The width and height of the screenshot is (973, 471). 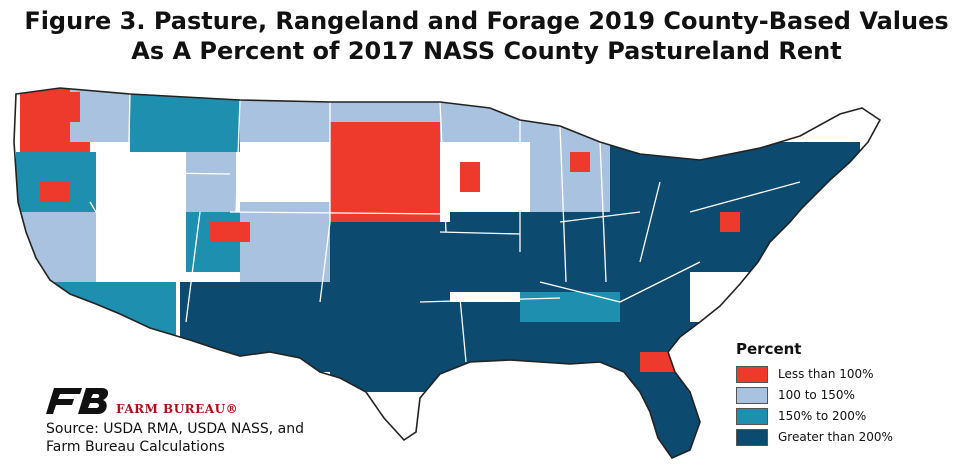 I want to click on legend-label: 100 to 150%, so click(x=816, y=395).